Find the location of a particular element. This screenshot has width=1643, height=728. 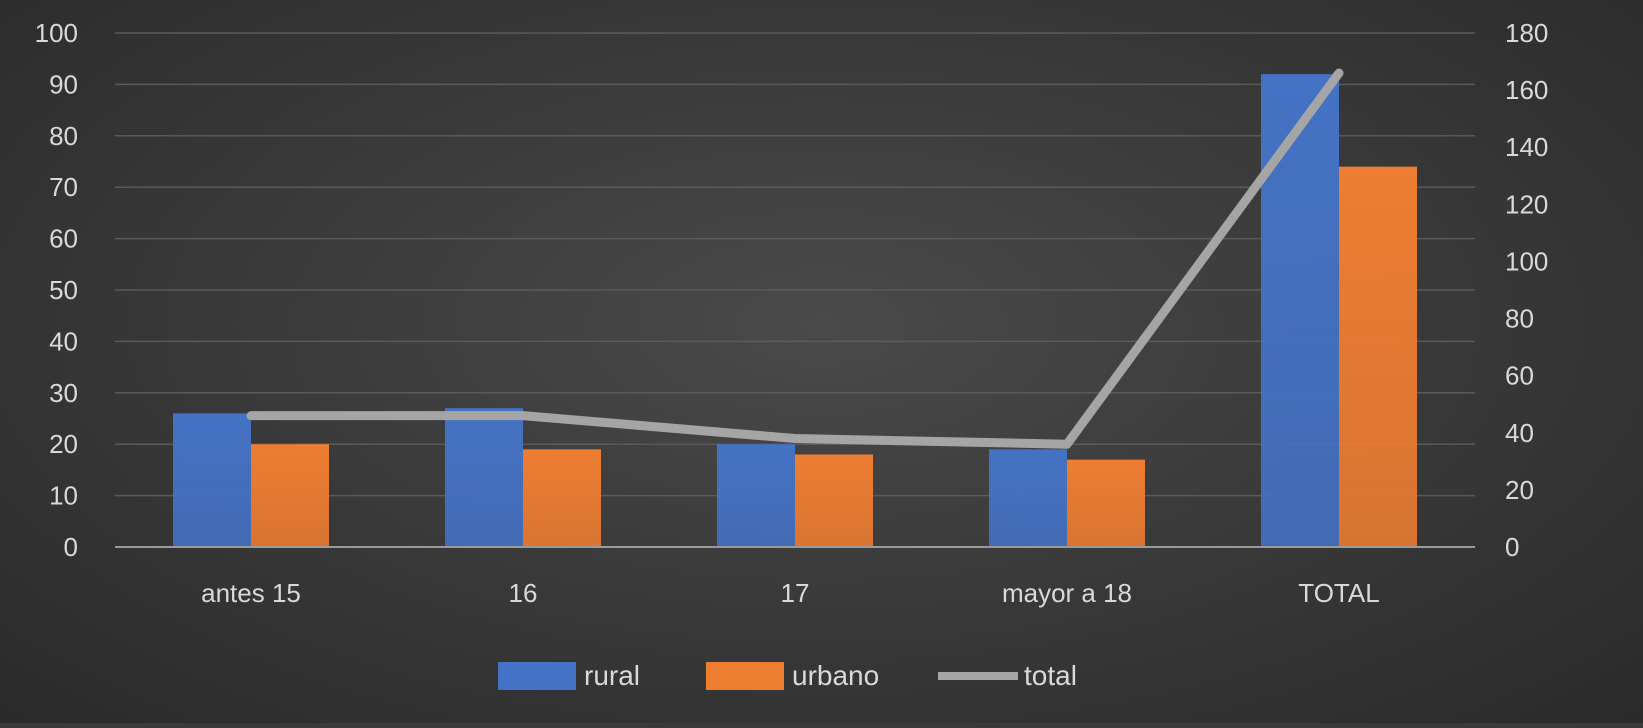

right-tick-label: 20 is located at coordinates (1519, 490).